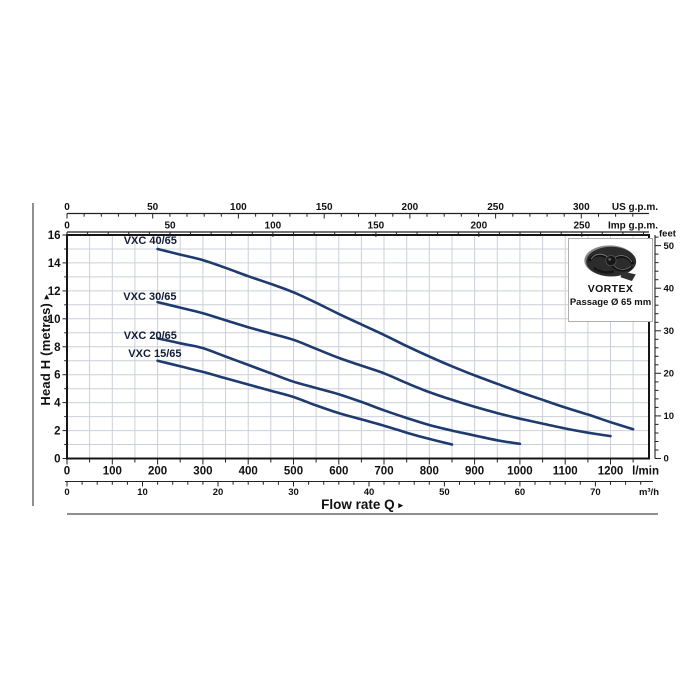 Image resolution: width=700 pixels, height=700 pixels. What do you see at coordinates (611, 472) in the screenshot?
I see `svg-text: 1200` at bounding box center [611, 472].